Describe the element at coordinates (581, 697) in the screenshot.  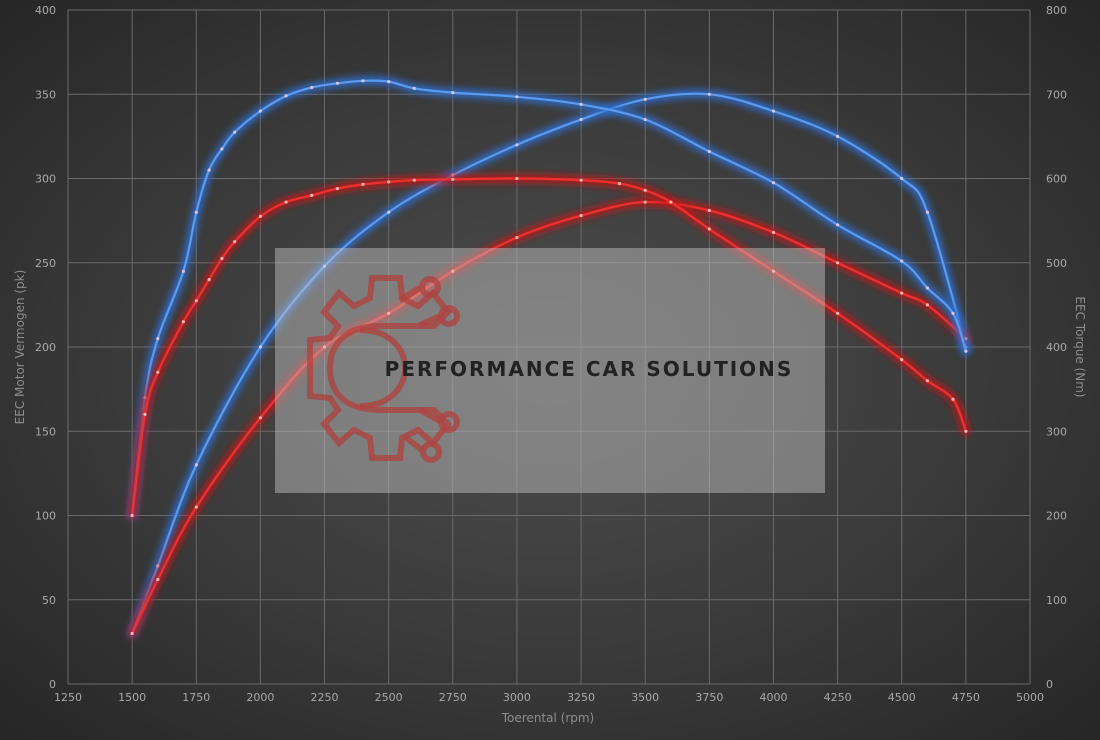
I see `x-tick-label: 3250` at that location.